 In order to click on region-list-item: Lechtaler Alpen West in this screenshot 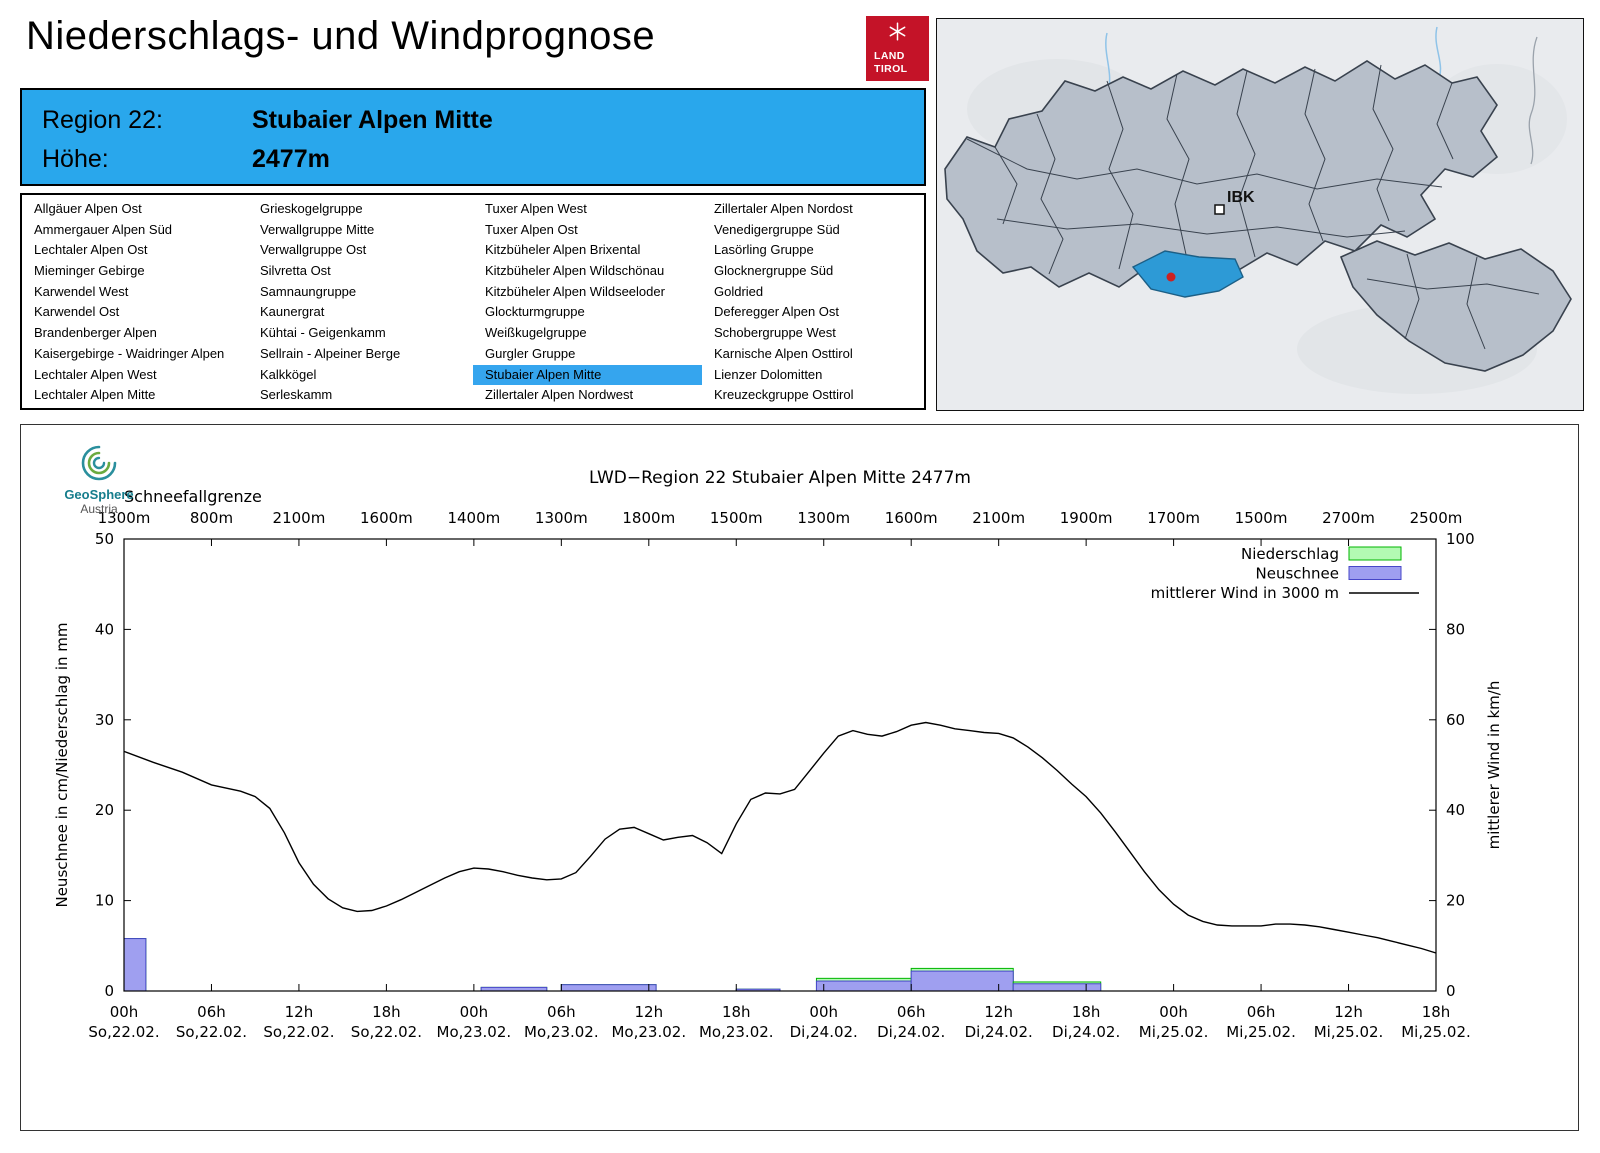, I will do `click(95, 374)`.